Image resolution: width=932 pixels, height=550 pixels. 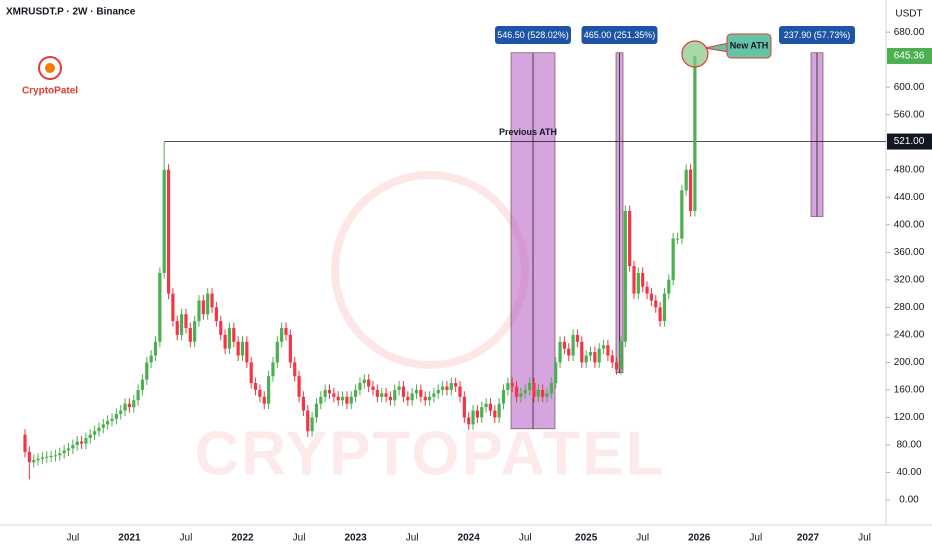 I want to click on y-tick-label: 320.00, so click(x=909, y=279).